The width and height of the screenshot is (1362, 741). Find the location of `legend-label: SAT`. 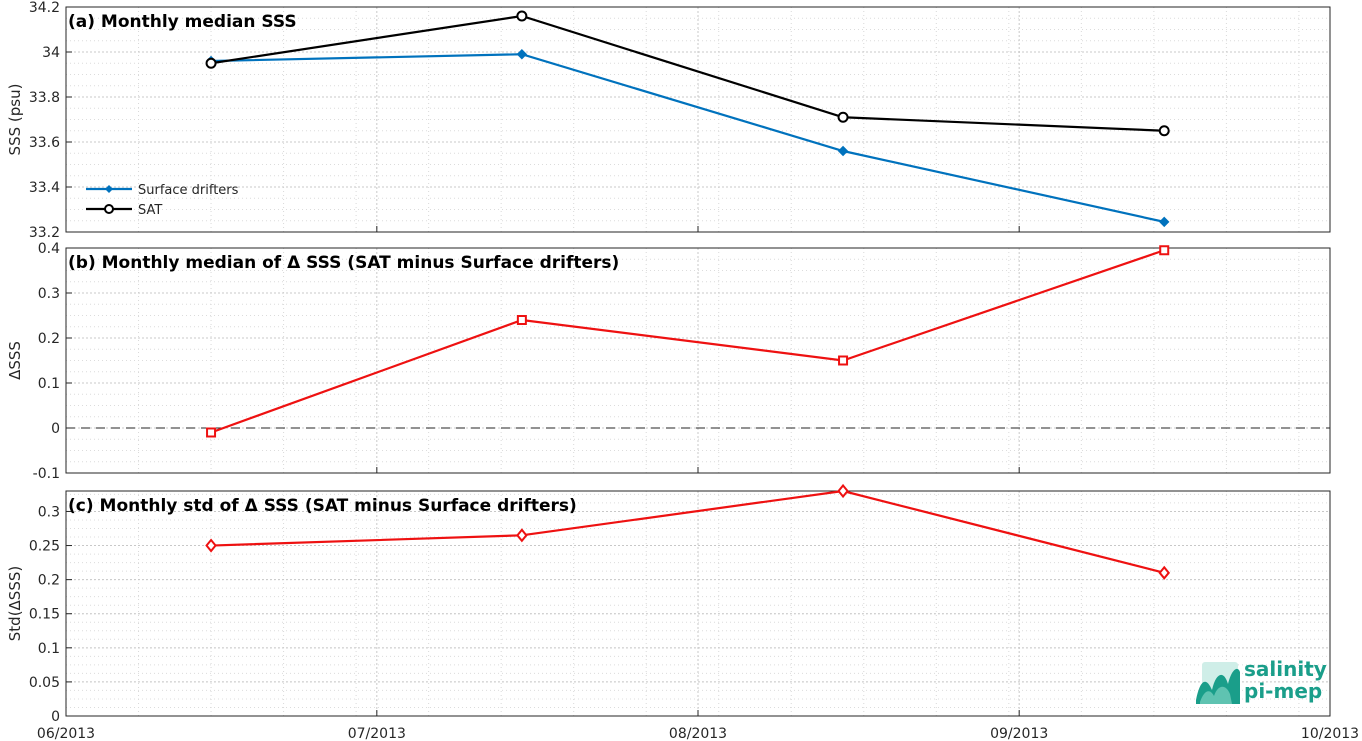

legend-label: SAT is located at coordinates (150, 210).